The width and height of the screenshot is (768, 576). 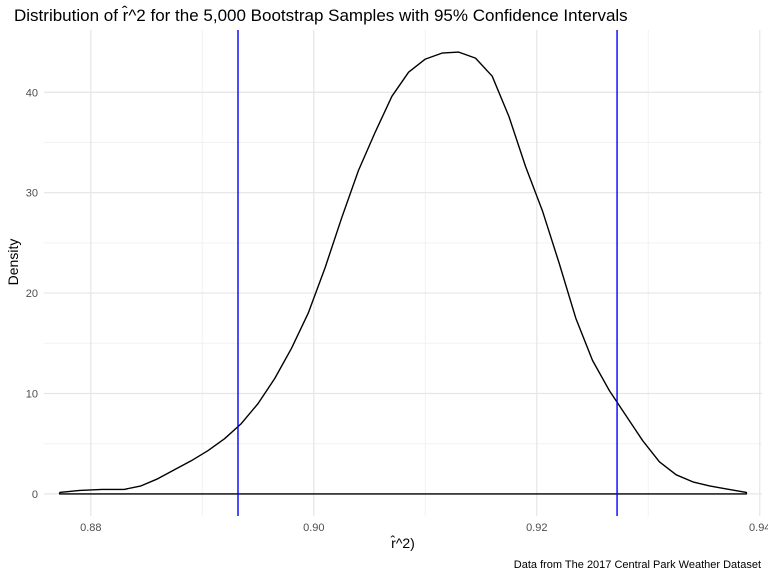 I want to click on y-axis-title: Density, so click(x=13, y=262).